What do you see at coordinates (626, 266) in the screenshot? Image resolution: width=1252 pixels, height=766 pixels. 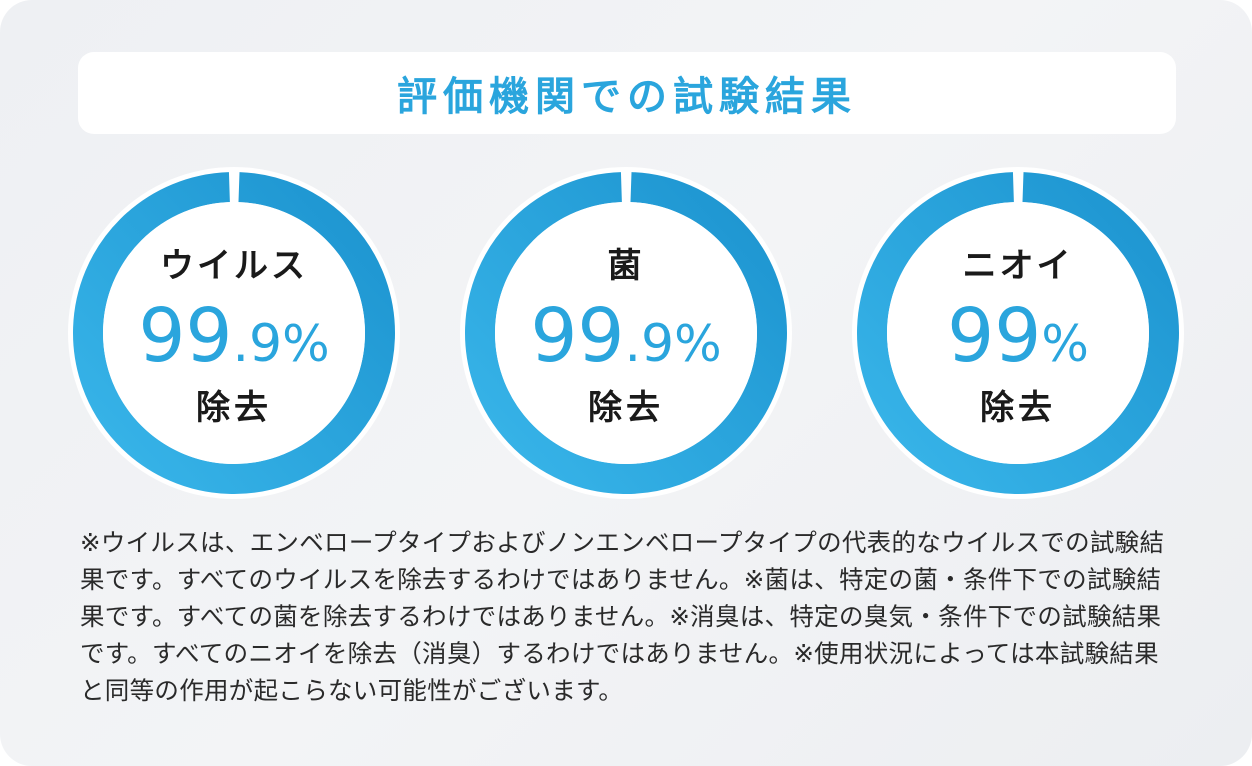 I see `result-label: 菌` at bounding box center [626, 266].